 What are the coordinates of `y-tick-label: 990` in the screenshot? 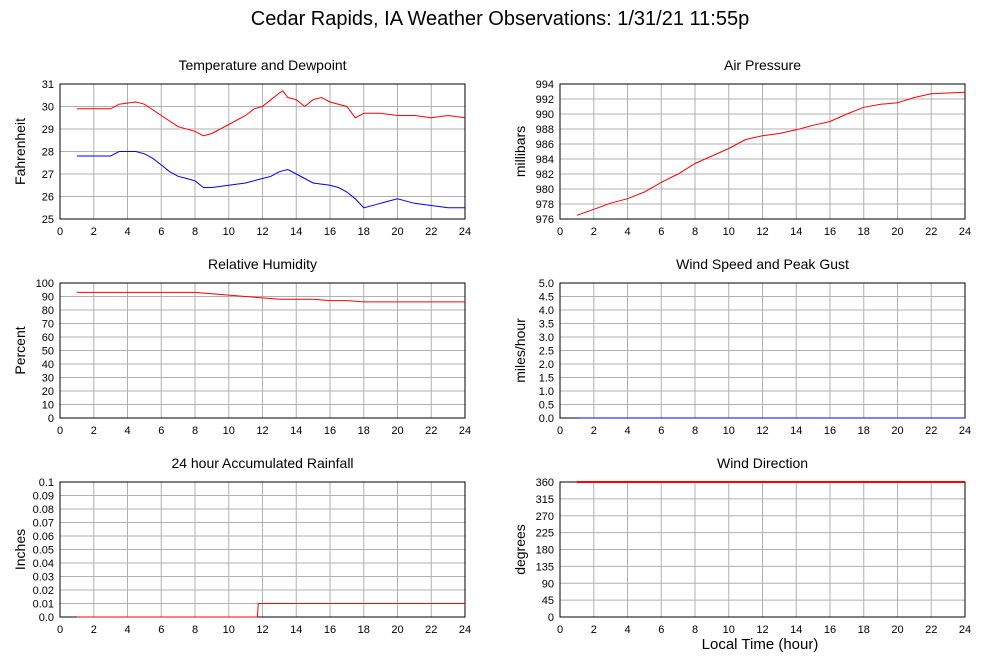 It's located at (545, 115).